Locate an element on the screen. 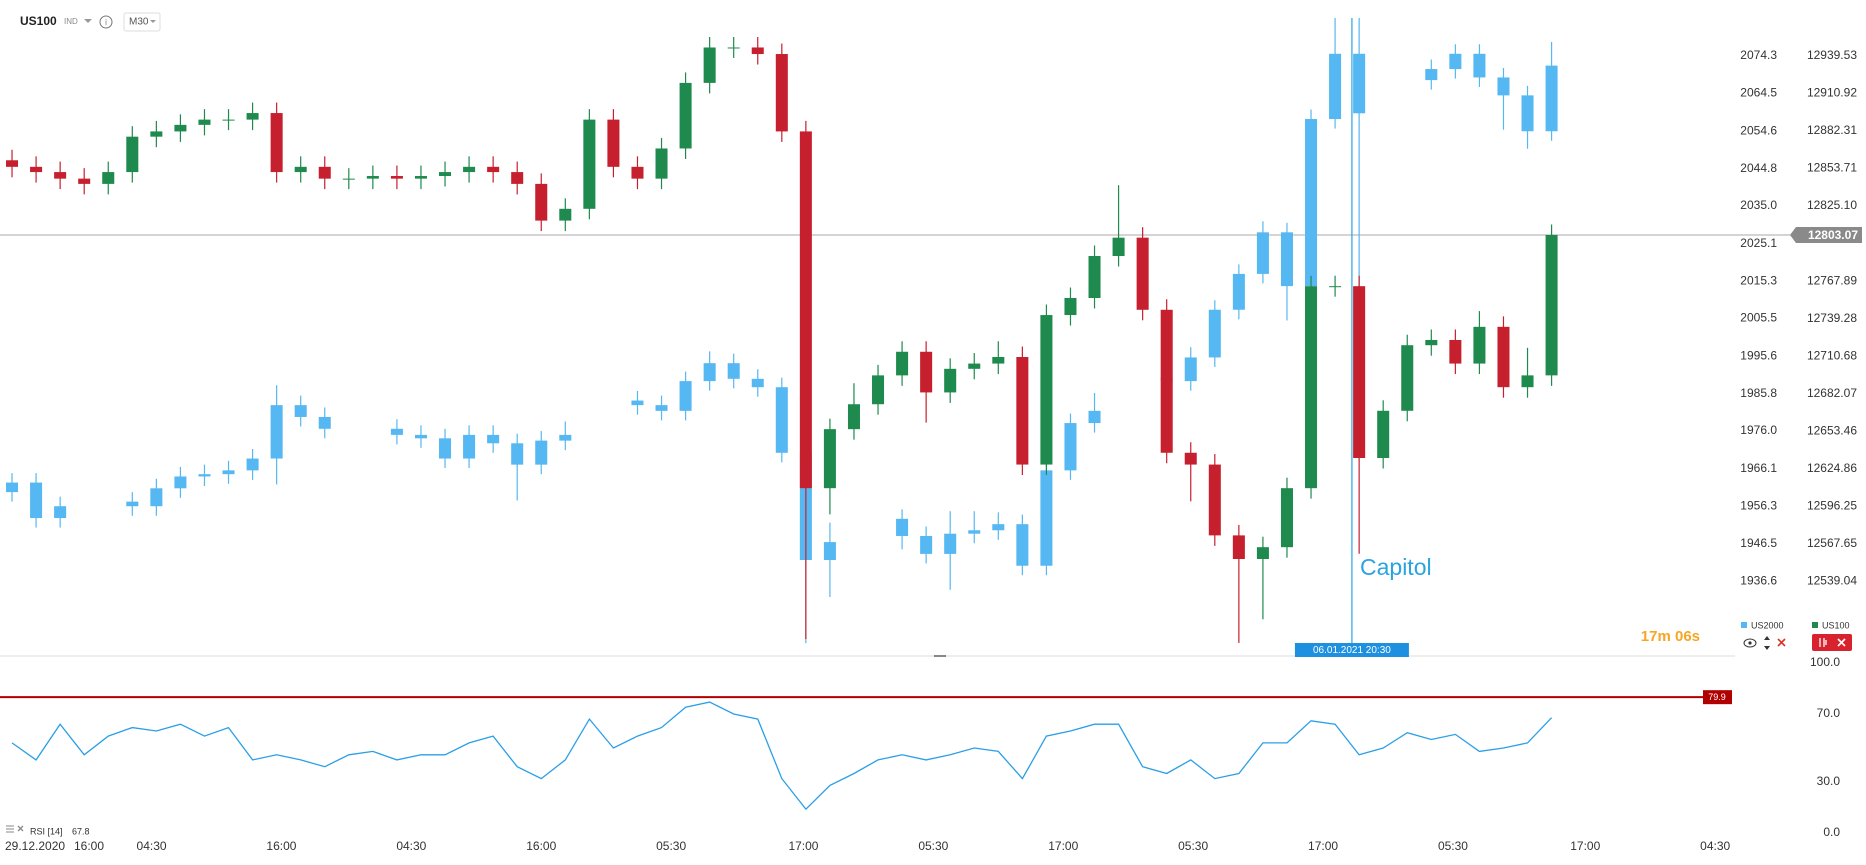 This screenshot has width=1866, height=865. timeframe-caret is located at coordinates (153, 21).